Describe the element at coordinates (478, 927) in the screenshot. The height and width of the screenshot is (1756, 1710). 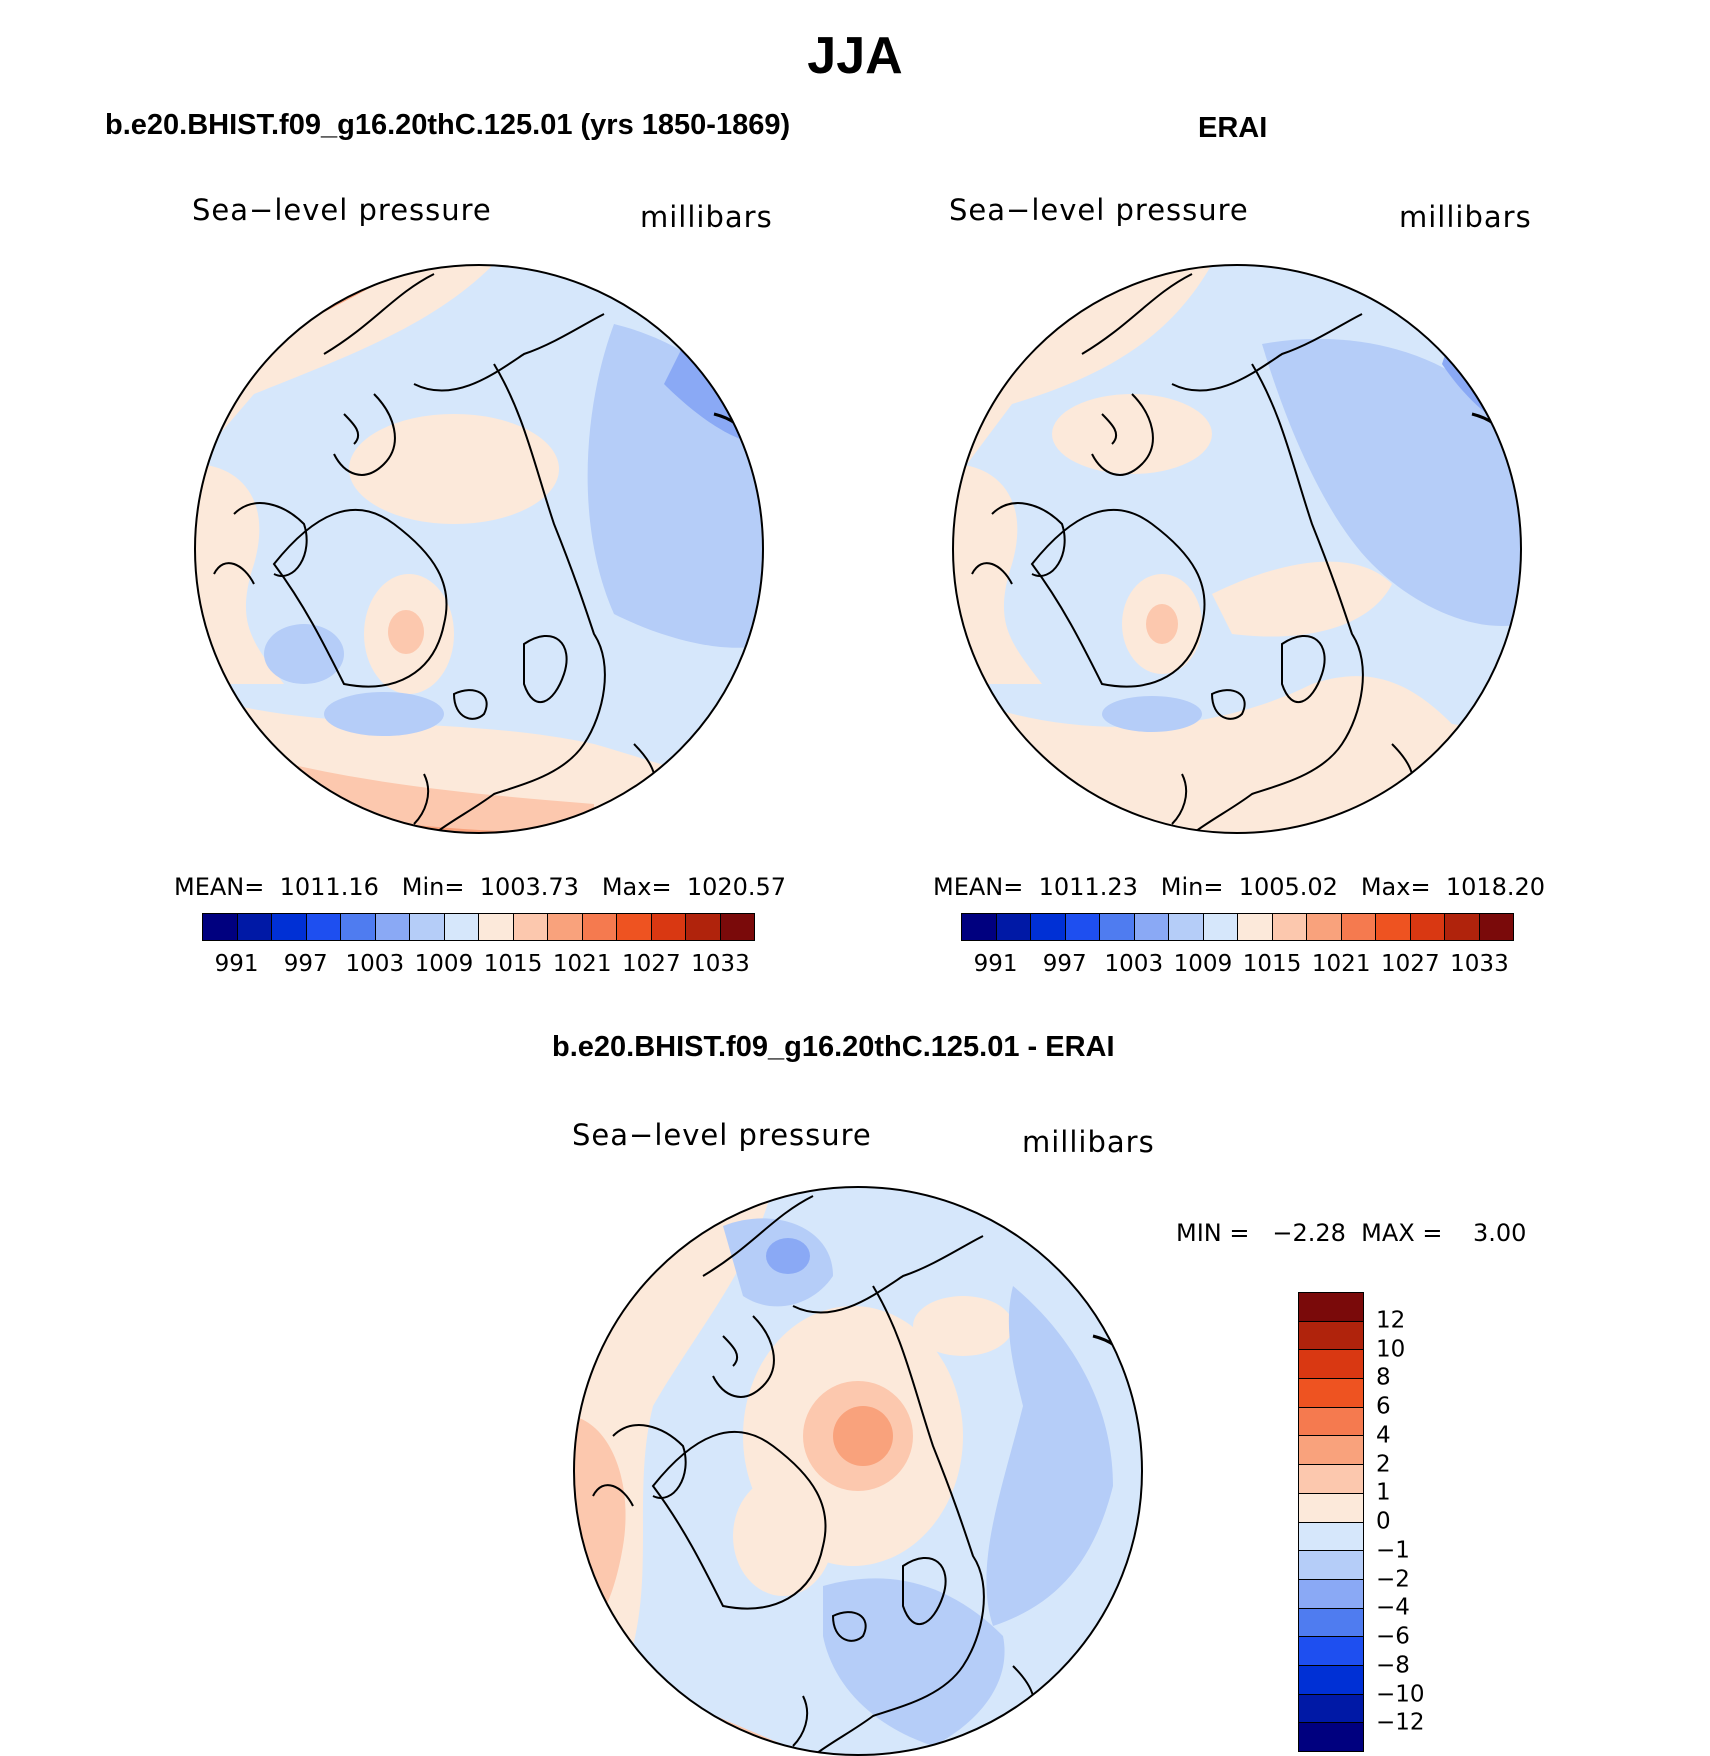
I see `model-colorbar` at that location.